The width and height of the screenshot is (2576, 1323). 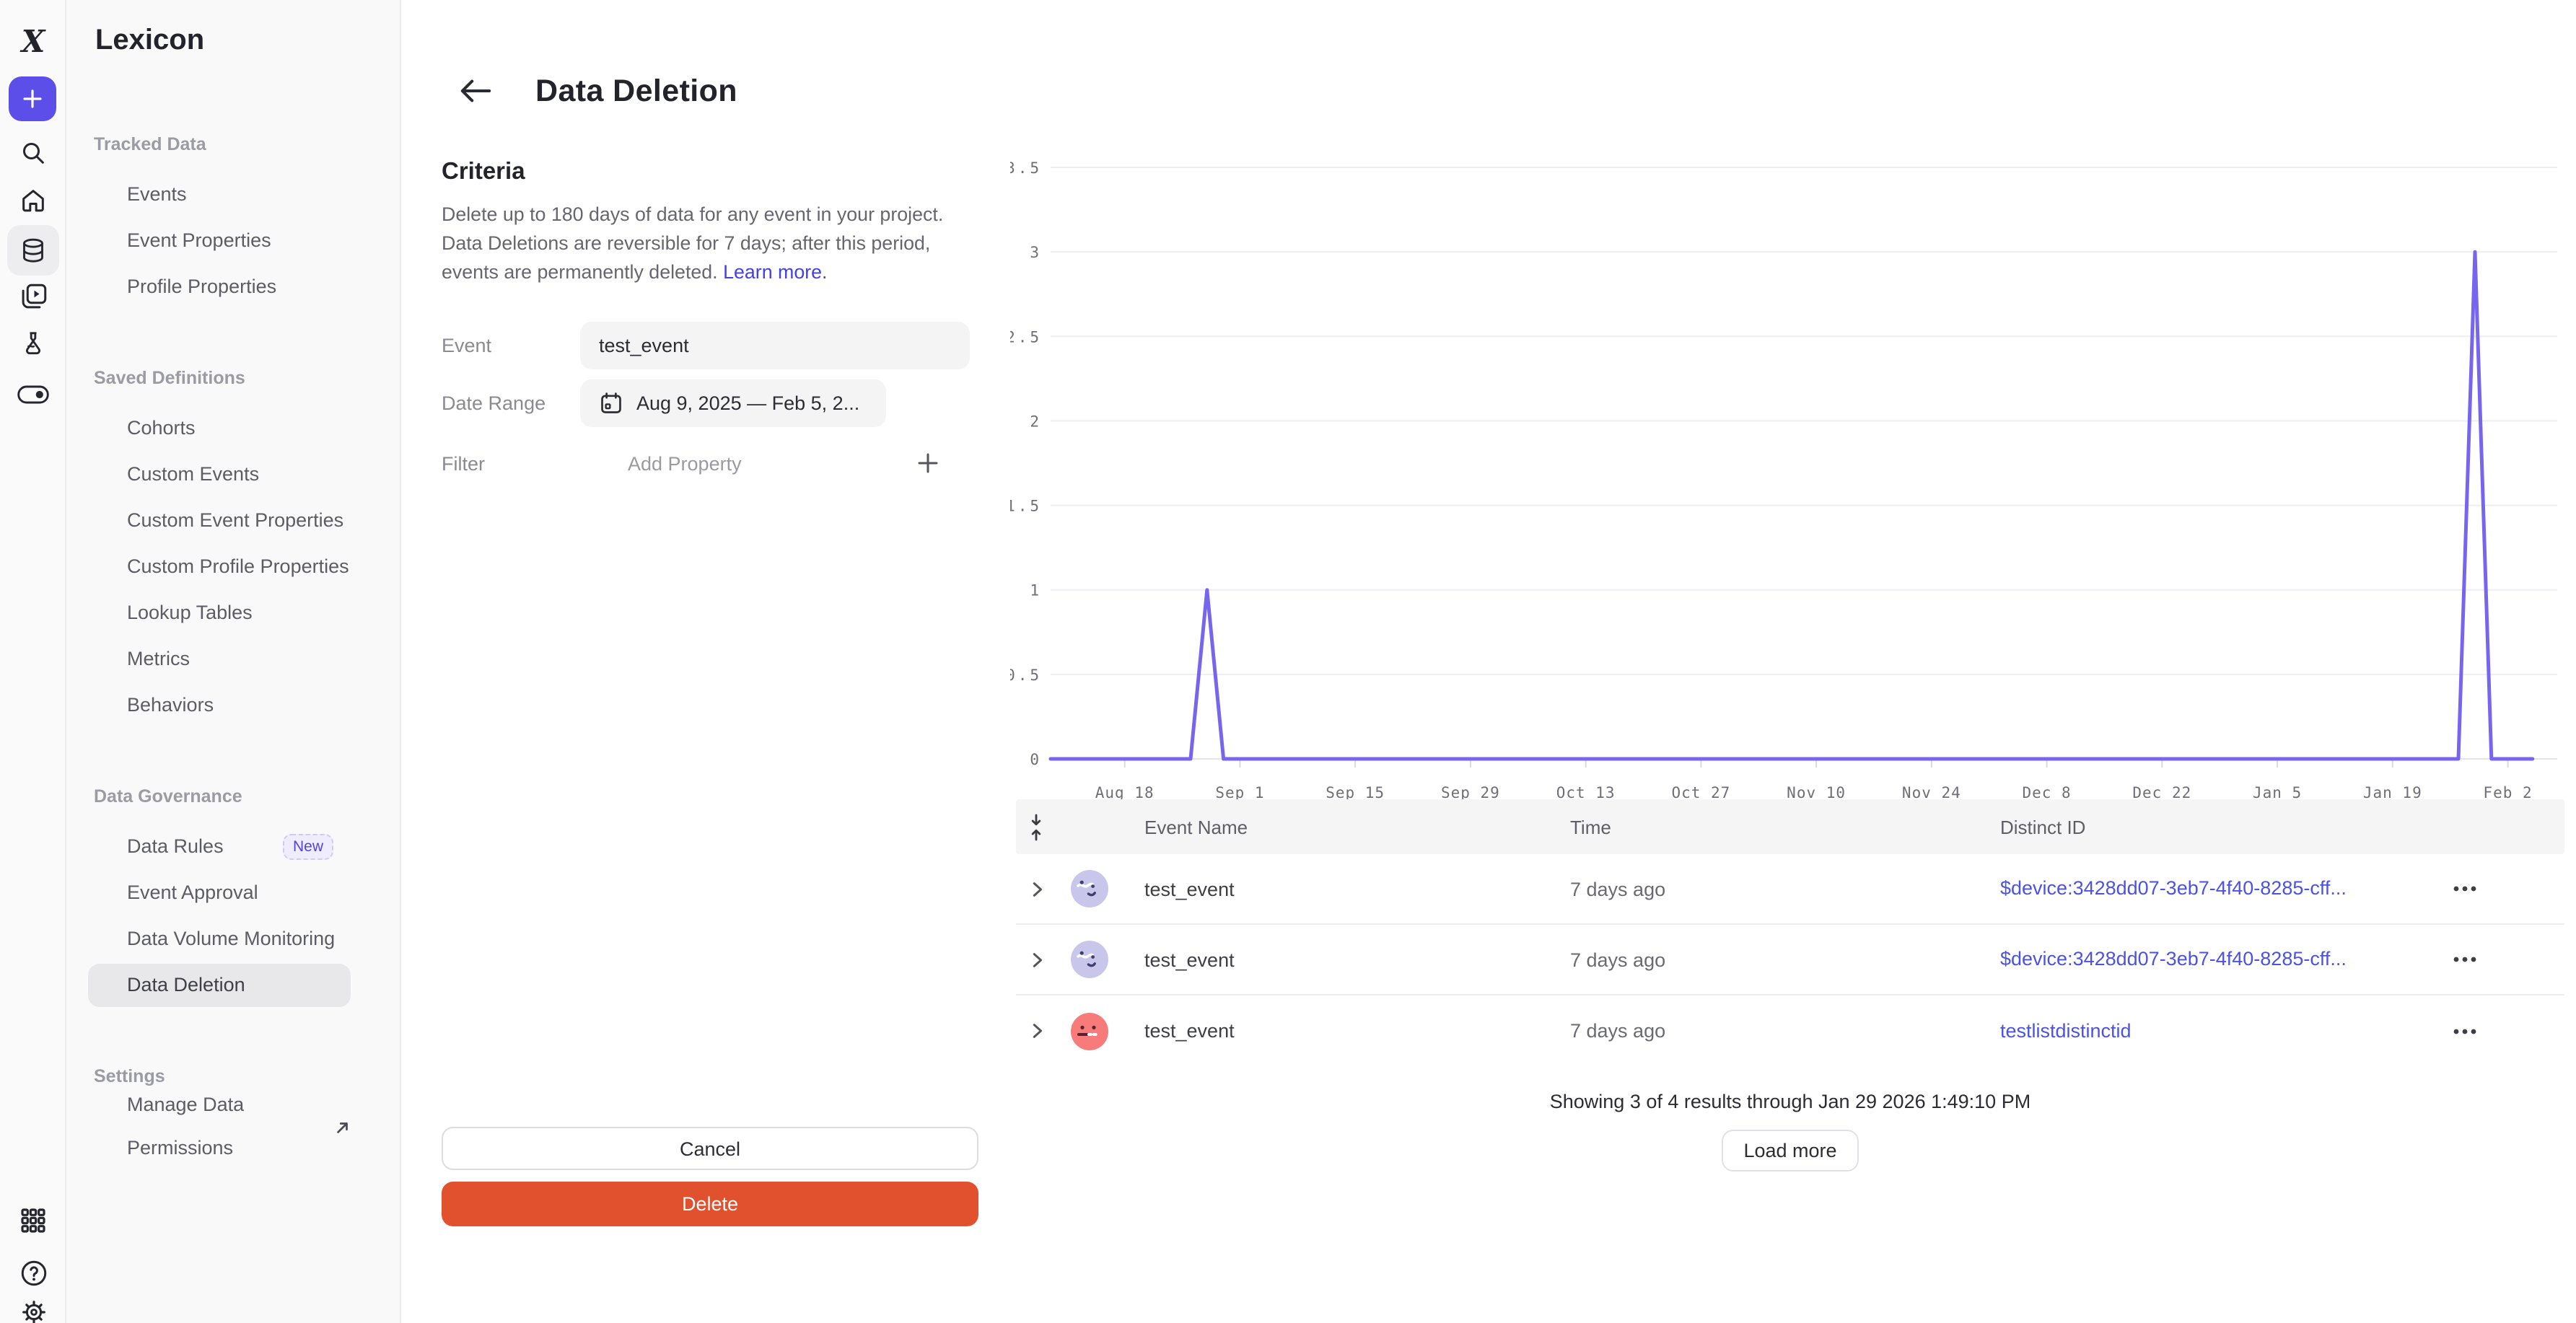 I want to click on filter-field-label: Filter, so click(x=463, y=463).